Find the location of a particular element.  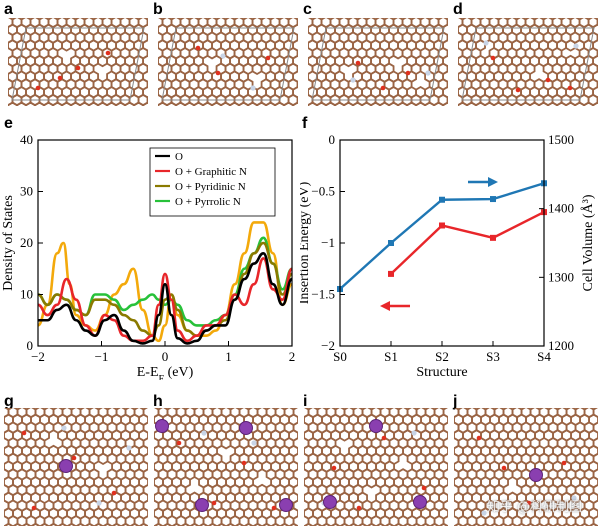

dos-y-axis-label: Density of States is located at coordinates (8, 243).